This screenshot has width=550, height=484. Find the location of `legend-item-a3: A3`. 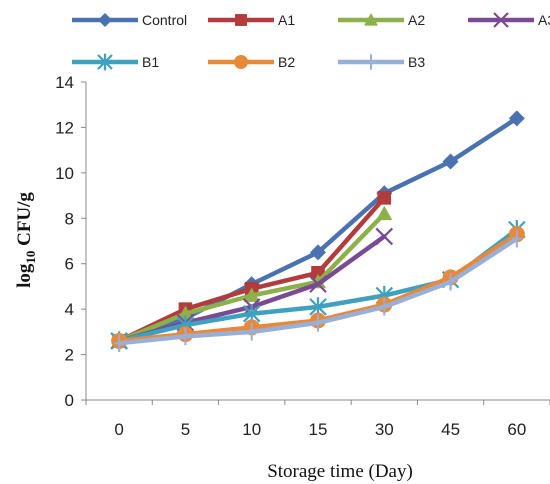

legend-item-a3: A3 is located at coordinates (509, 20).